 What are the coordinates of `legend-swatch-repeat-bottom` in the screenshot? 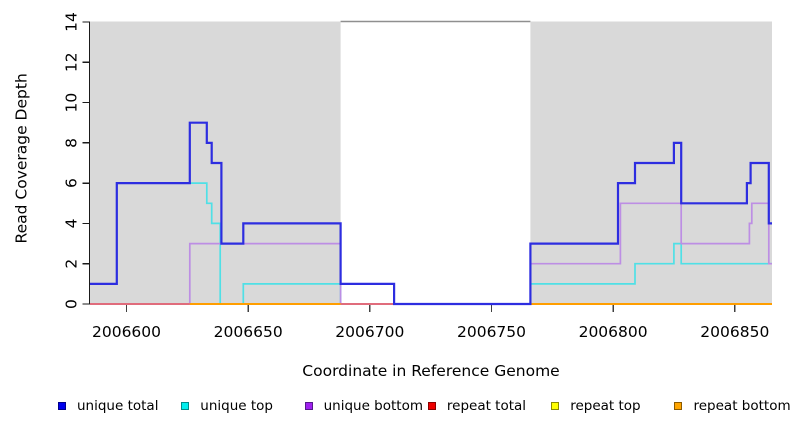 It's located at (678, 406).